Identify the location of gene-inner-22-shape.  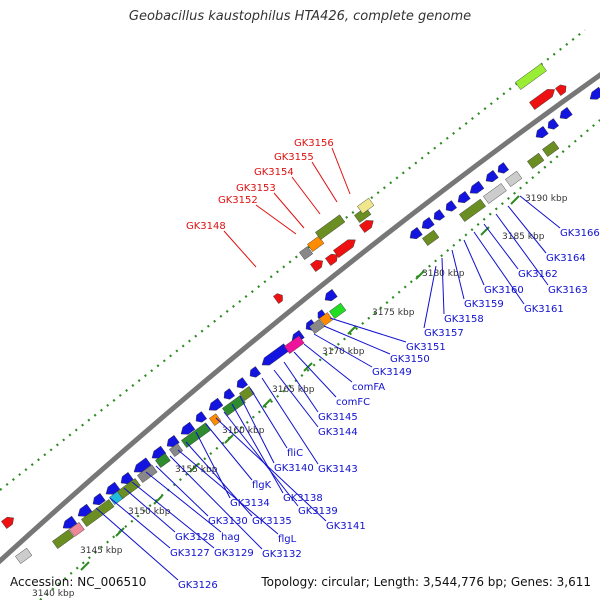
(24, 555).